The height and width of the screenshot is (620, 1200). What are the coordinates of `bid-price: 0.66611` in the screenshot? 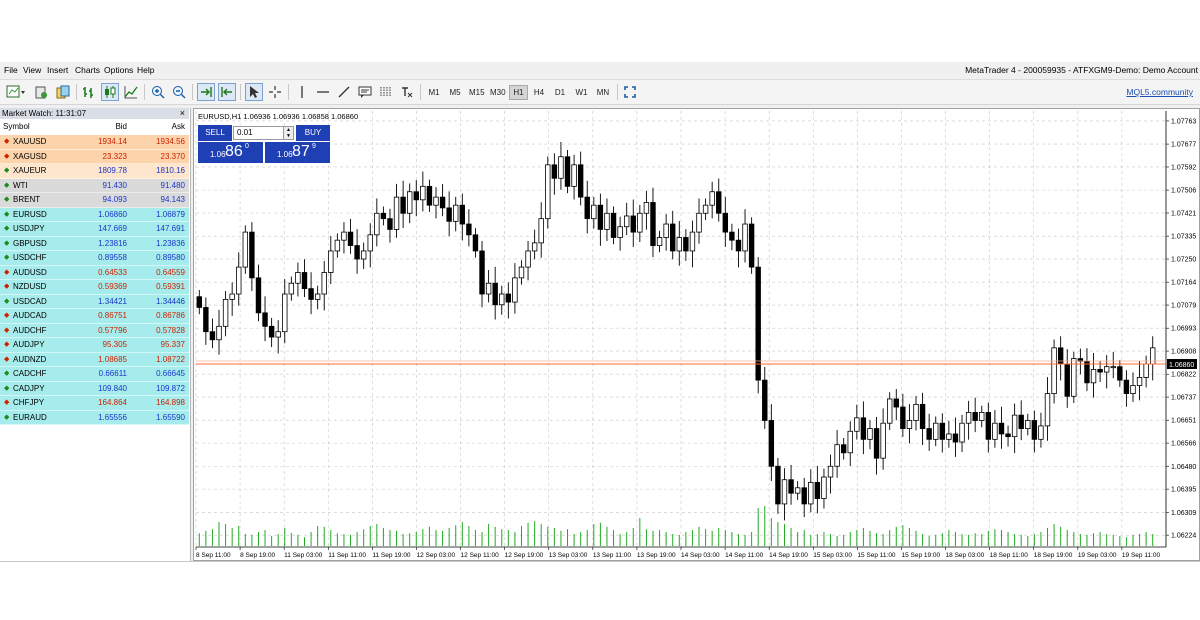 It's located at (112, 373).